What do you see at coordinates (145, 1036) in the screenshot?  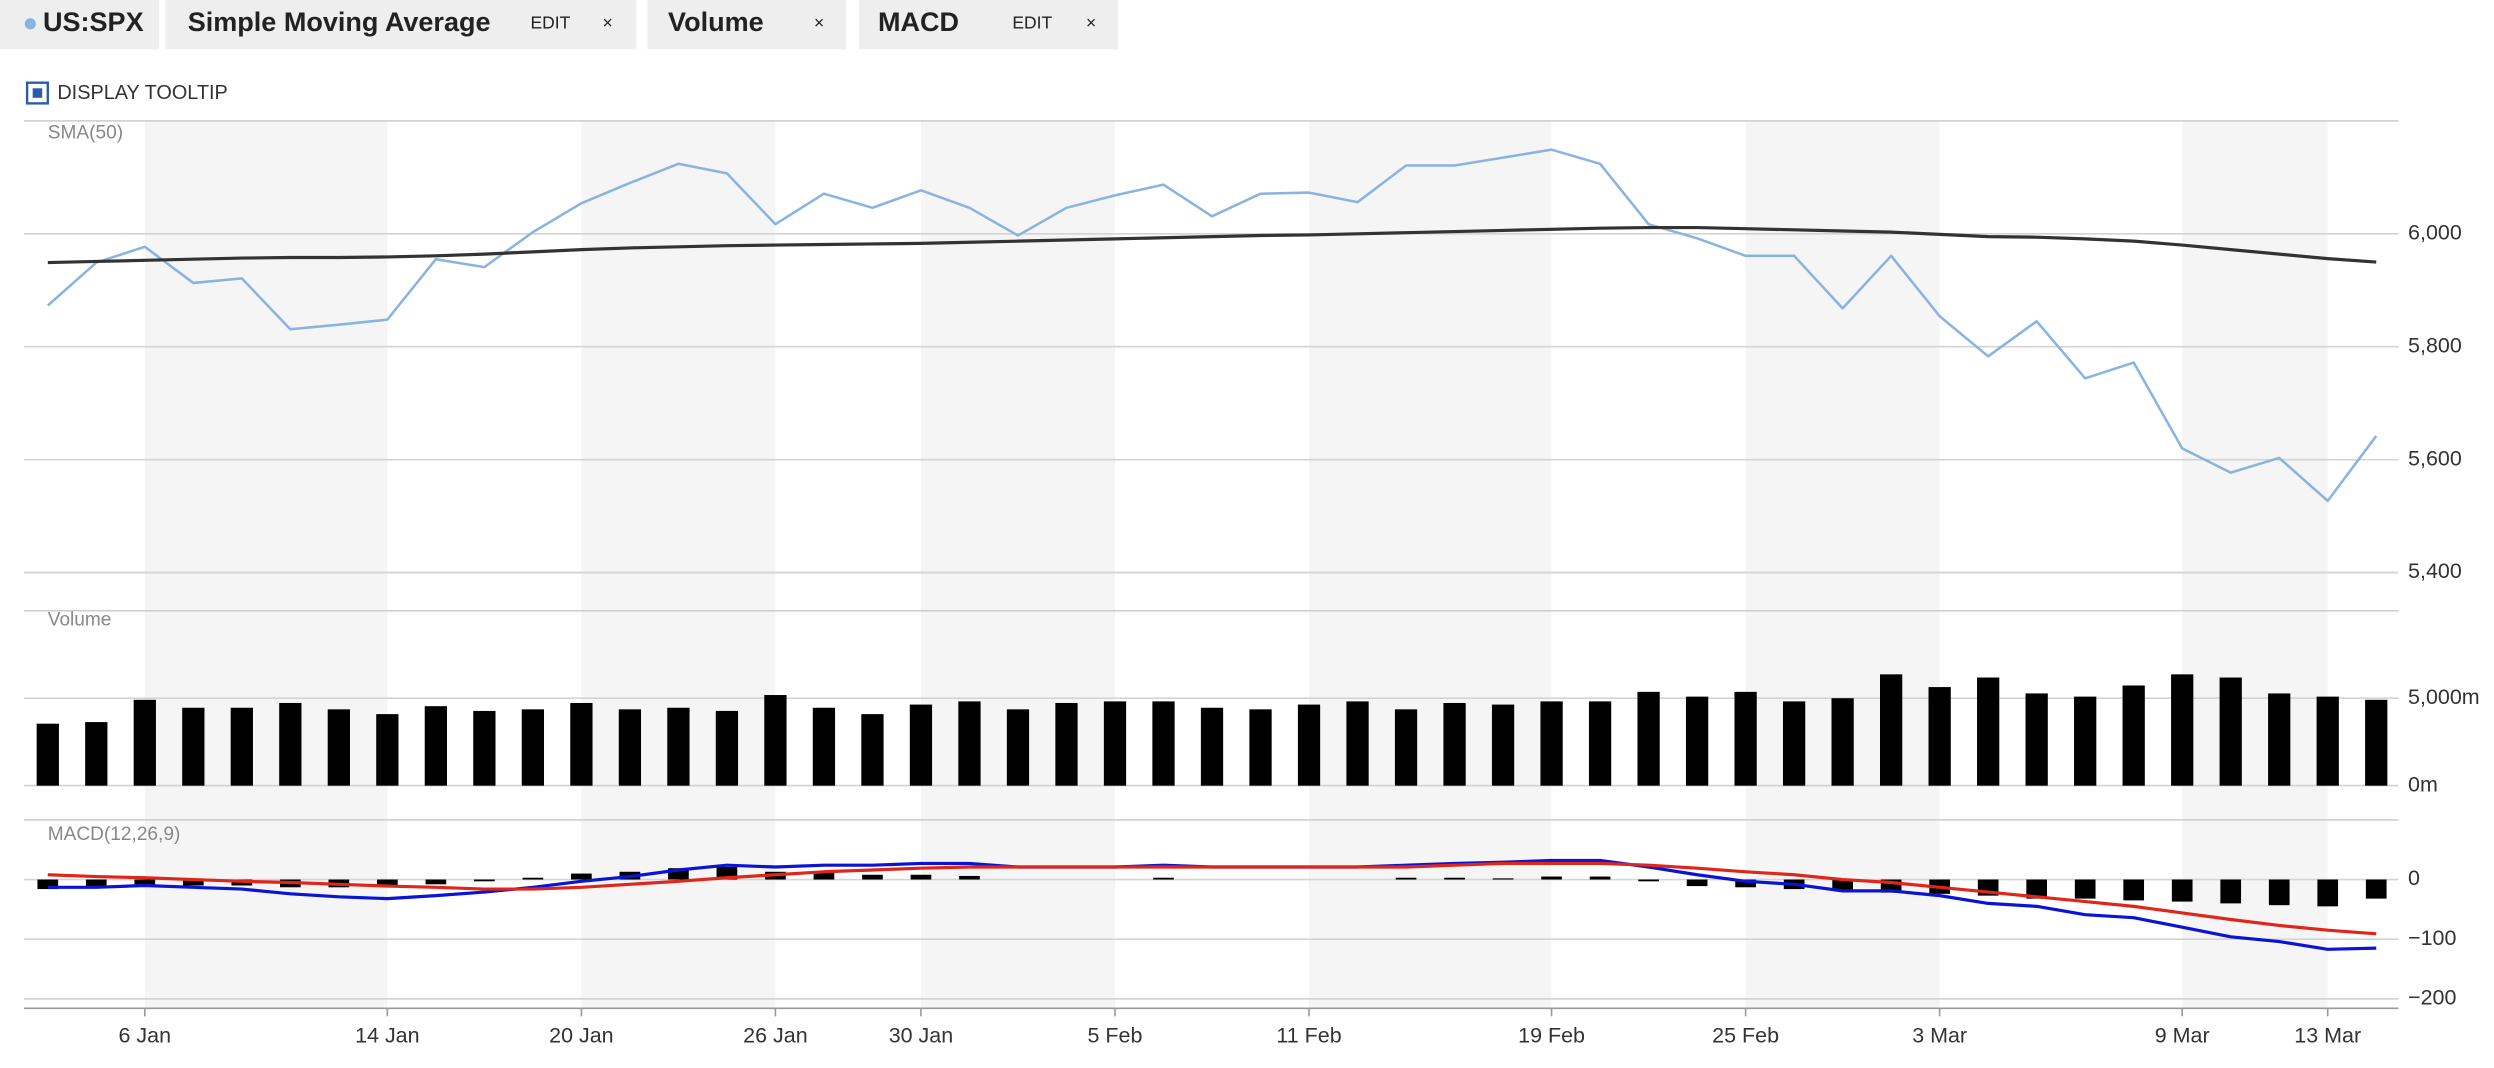 I see `x-tick-label: 6 Jan` at bounding box center [145, 1036].